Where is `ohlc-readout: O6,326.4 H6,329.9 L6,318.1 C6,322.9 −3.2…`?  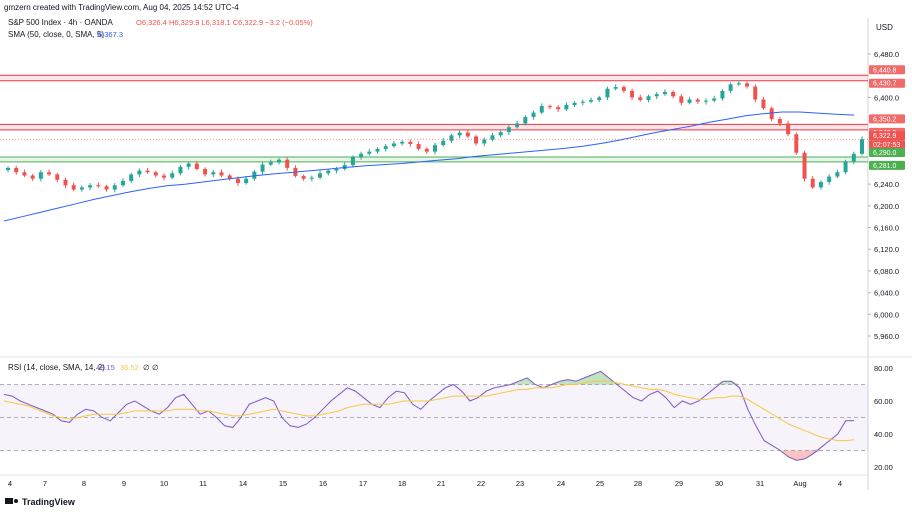
ohlc-readout: O6,326.4 H6,329.9 L6,318.1 C6,322.9 −3.2… is located at coordinates (224, 22).